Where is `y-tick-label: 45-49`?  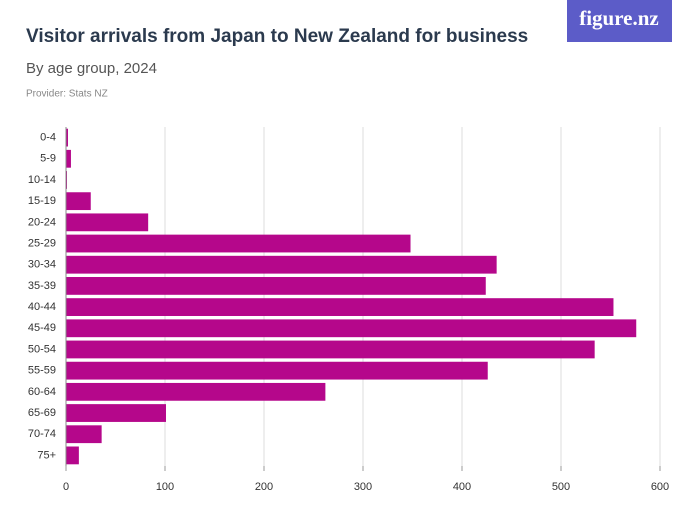 y-tick-label: 45-49 is located at coordinates (42, 328).